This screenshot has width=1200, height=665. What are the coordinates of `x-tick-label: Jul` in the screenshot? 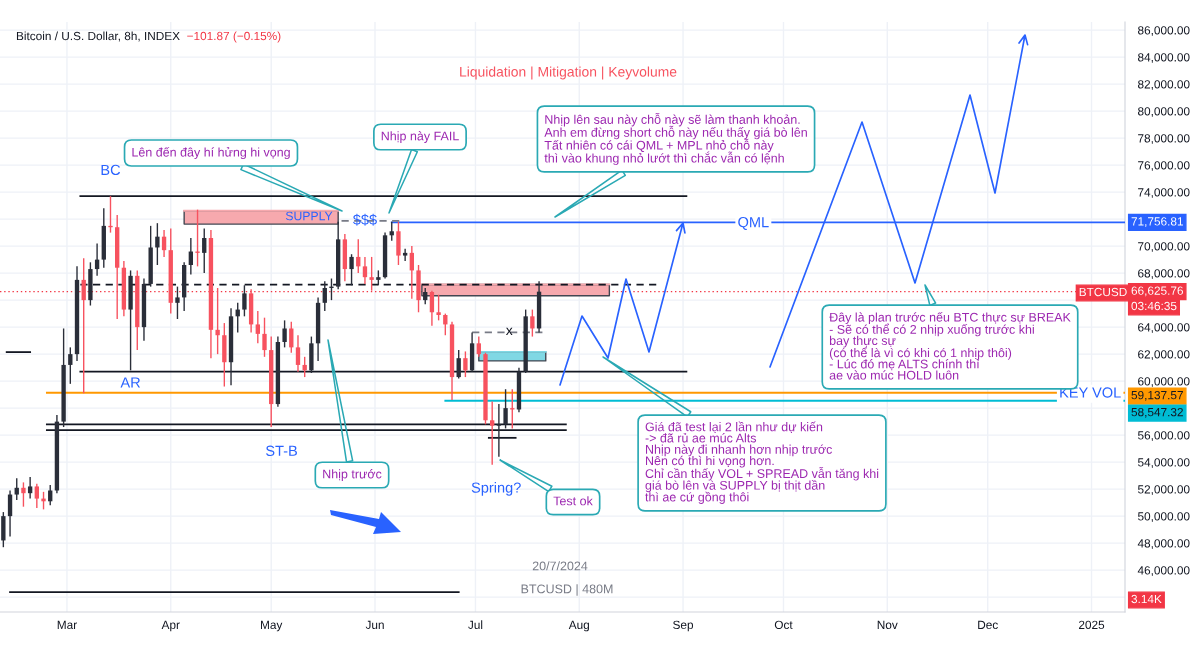 It's located at (475, 624).